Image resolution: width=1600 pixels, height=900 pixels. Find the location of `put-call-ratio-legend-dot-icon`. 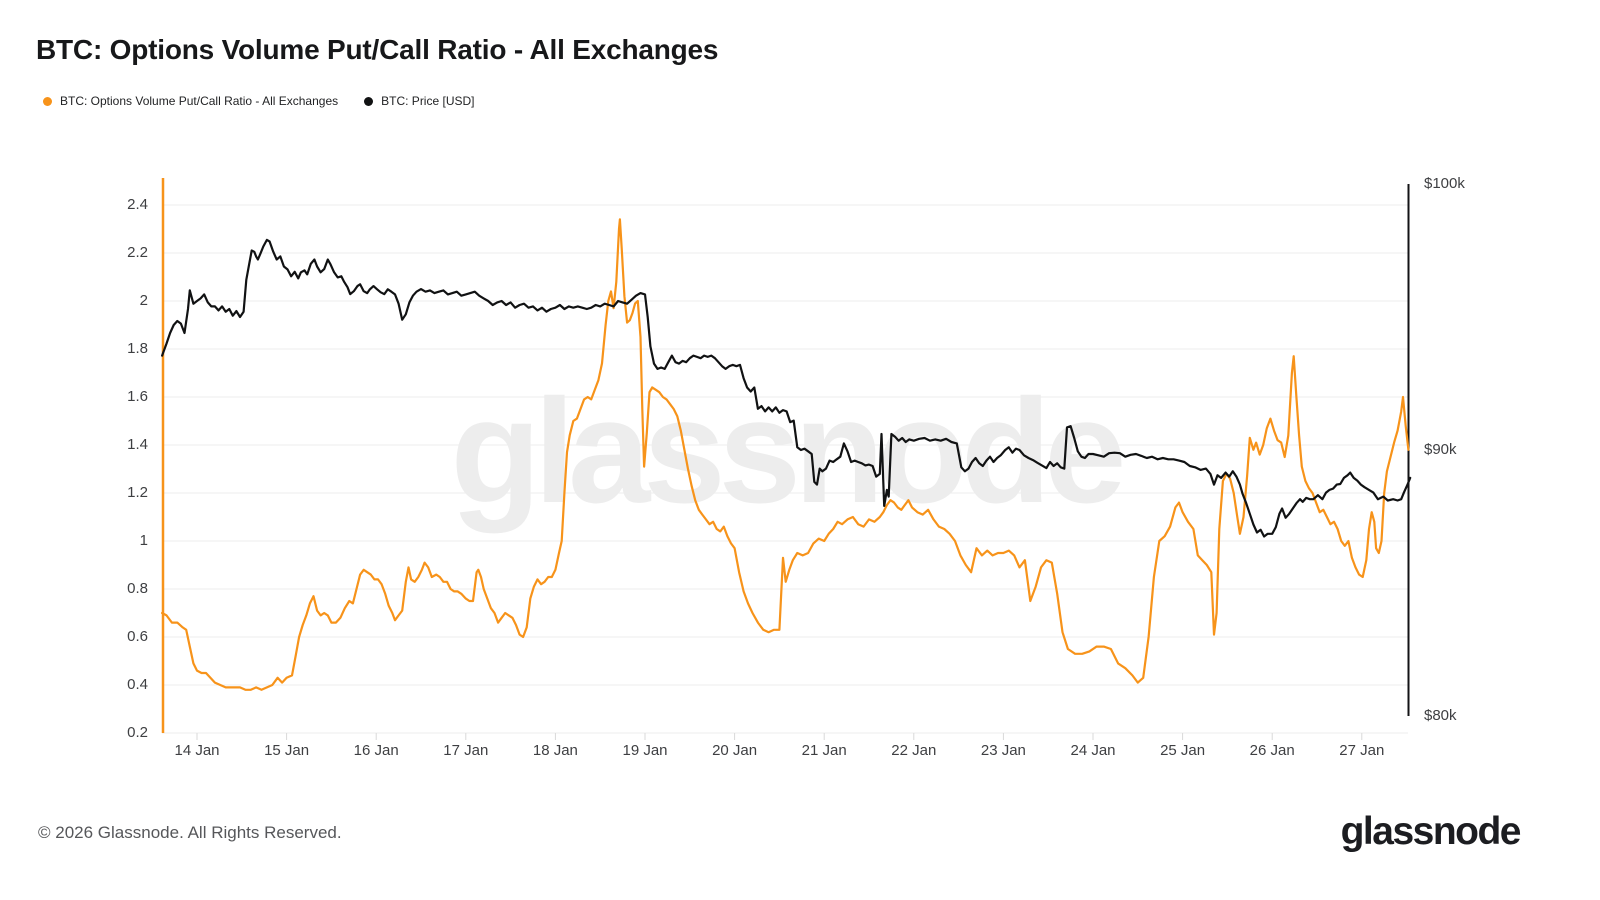

put-call-ratio-legend-dot-icon is located at coordinates (47, 101).